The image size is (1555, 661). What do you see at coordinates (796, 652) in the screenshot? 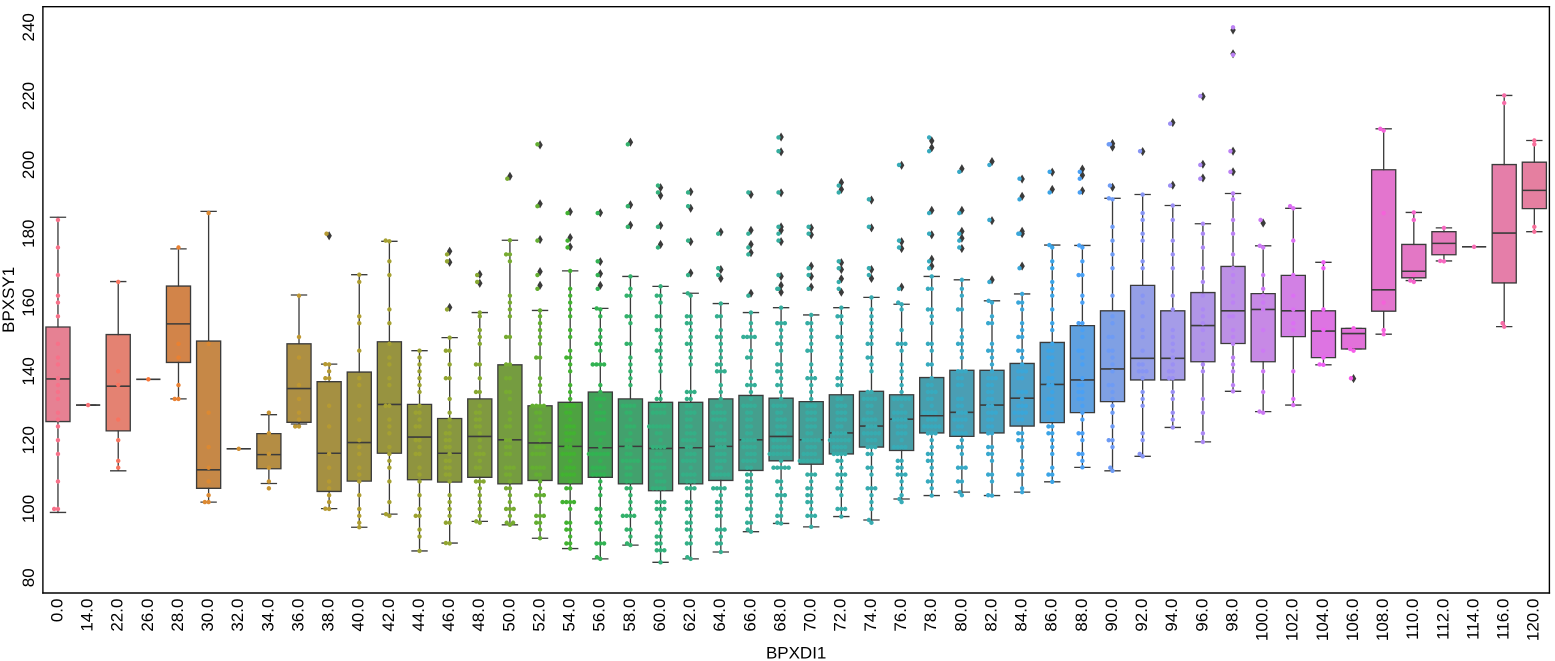
I see `svg-text: BPXDI1` at bounding box center [796, 652].